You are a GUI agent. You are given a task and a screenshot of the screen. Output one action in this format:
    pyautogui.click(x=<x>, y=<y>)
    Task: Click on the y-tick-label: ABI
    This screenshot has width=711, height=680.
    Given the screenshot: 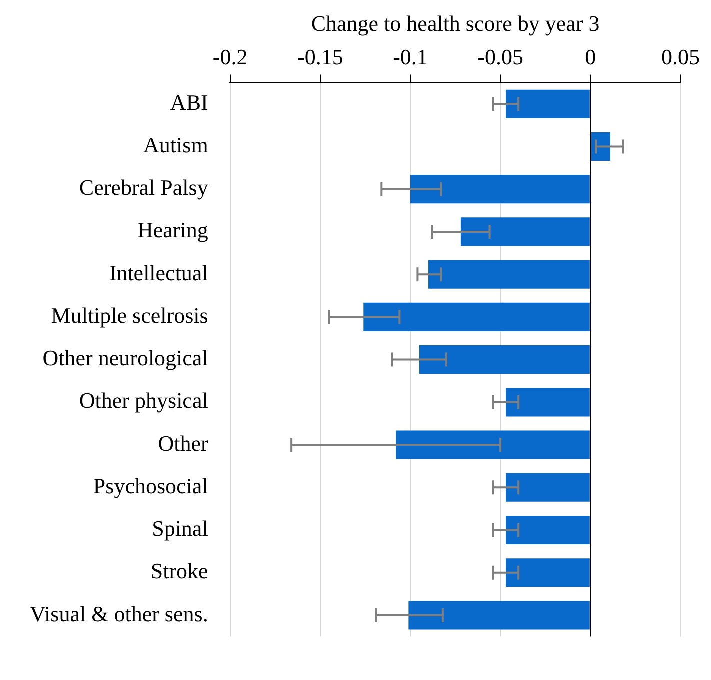 What is the action you would take?
    pyautogui.click(x=189, y=102)
    